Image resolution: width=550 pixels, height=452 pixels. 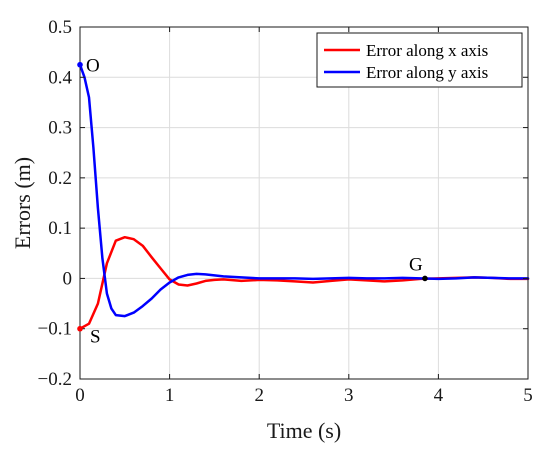 I want to click on y-tick-label: 0.2, so click(x=60, y=178).